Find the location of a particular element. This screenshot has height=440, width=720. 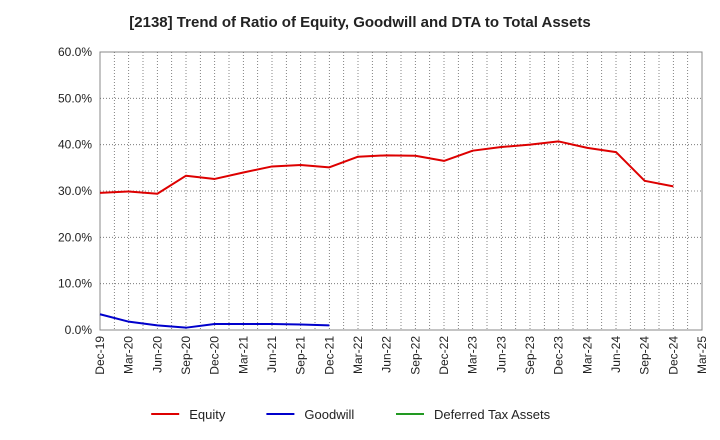

x-tick-label: Dec-24 is located at coordinates (673, 355).